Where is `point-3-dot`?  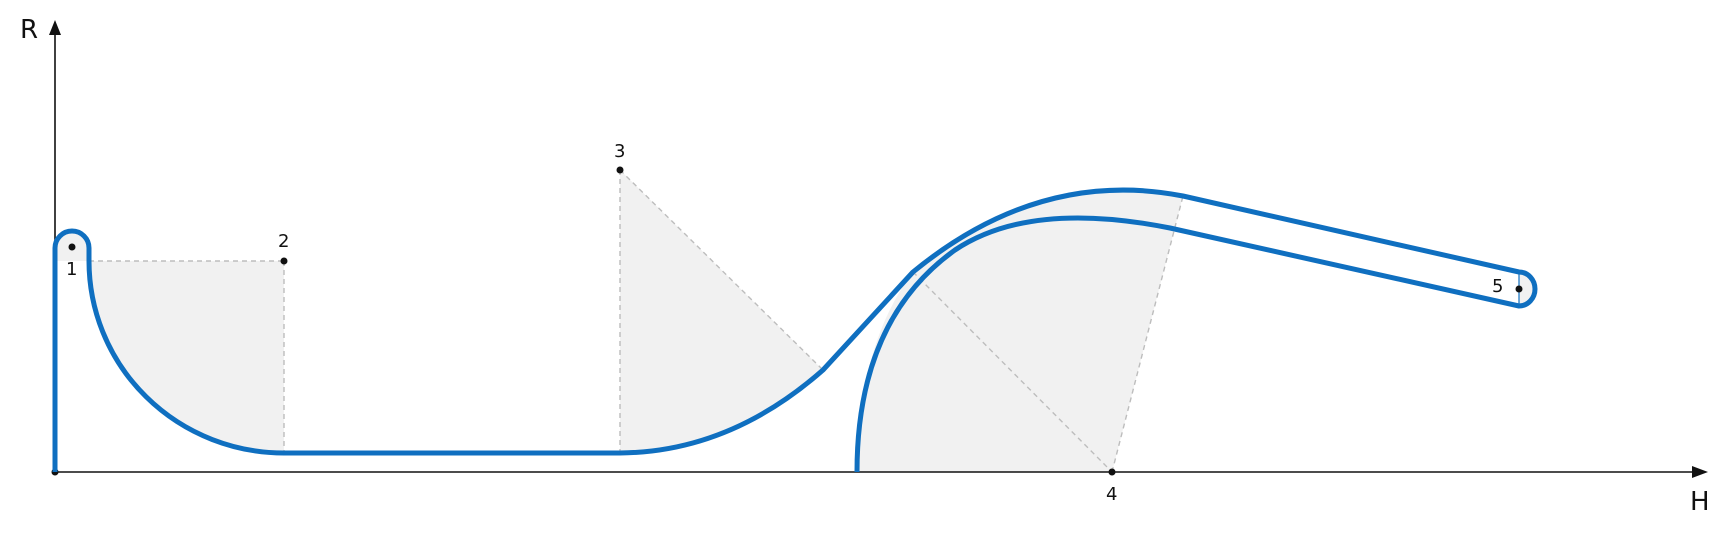
point-3-dot is located at coordinates (620, 170).